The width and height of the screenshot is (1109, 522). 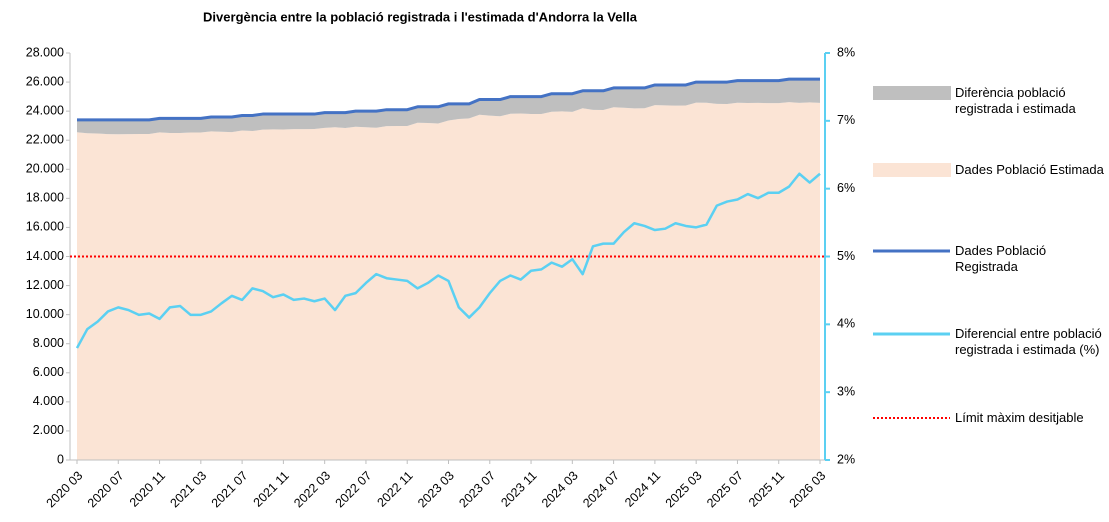 I want to click on x-tick-label: 2021 11, so click(x=271, y=489).